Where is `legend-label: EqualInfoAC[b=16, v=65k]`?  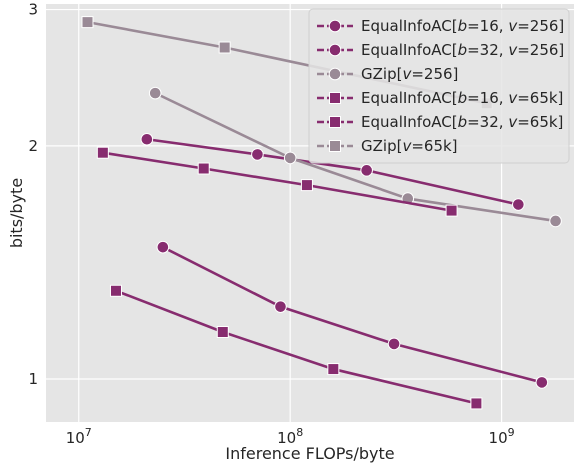 legend-label: EqualInfoAC[b=16, v=65k] is located at coordinates (462, 98).